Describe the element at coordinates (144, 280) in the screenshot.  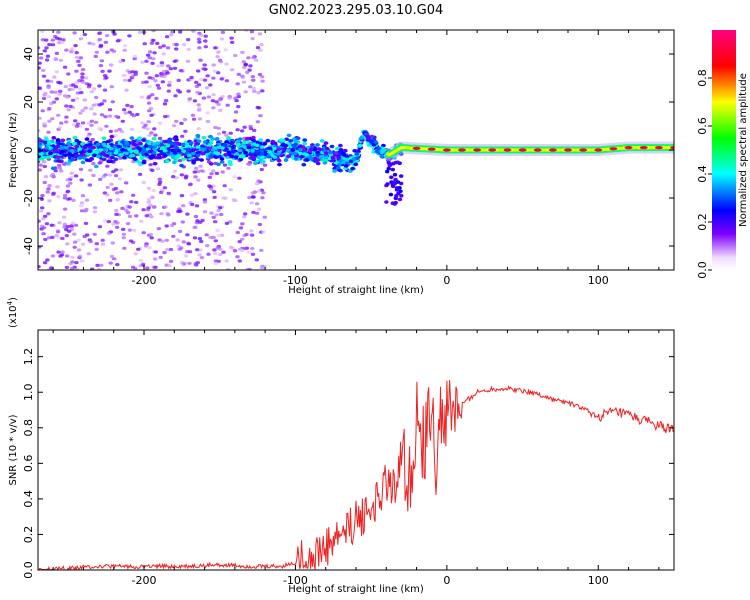
I see `spectrogram-xtick-label: -200` at that location.